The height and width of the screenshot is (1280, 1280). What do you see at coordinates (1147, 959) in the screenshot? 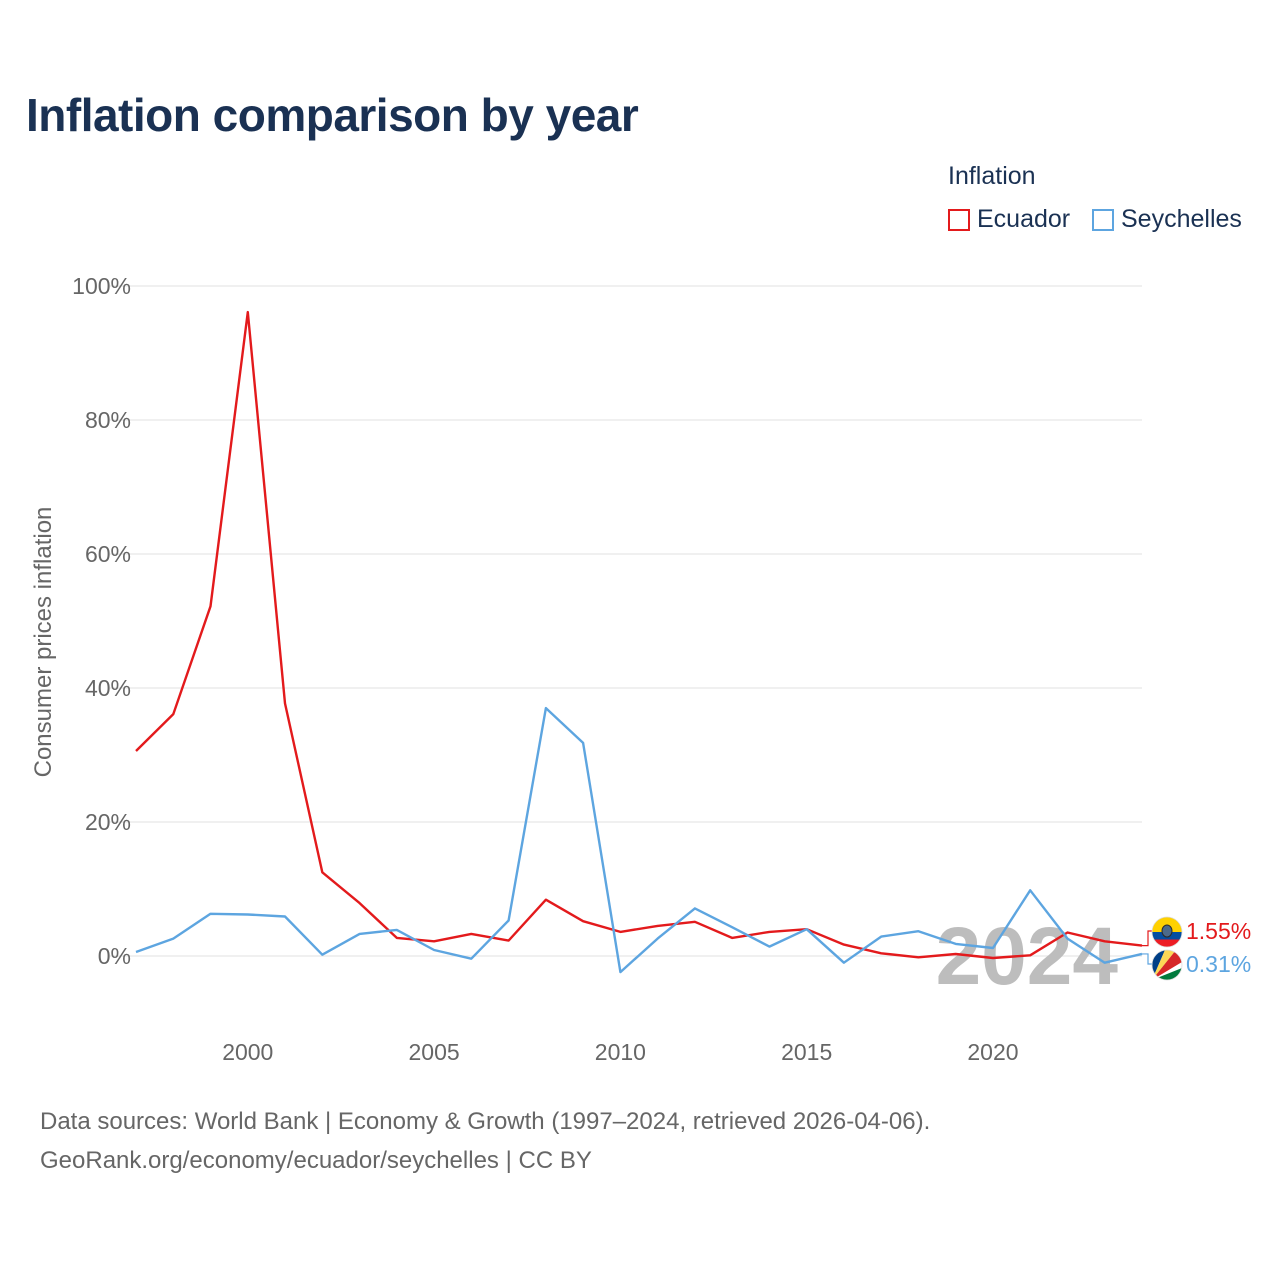
I see `end-connector-seychelles` at bounding box center [1147, 959].